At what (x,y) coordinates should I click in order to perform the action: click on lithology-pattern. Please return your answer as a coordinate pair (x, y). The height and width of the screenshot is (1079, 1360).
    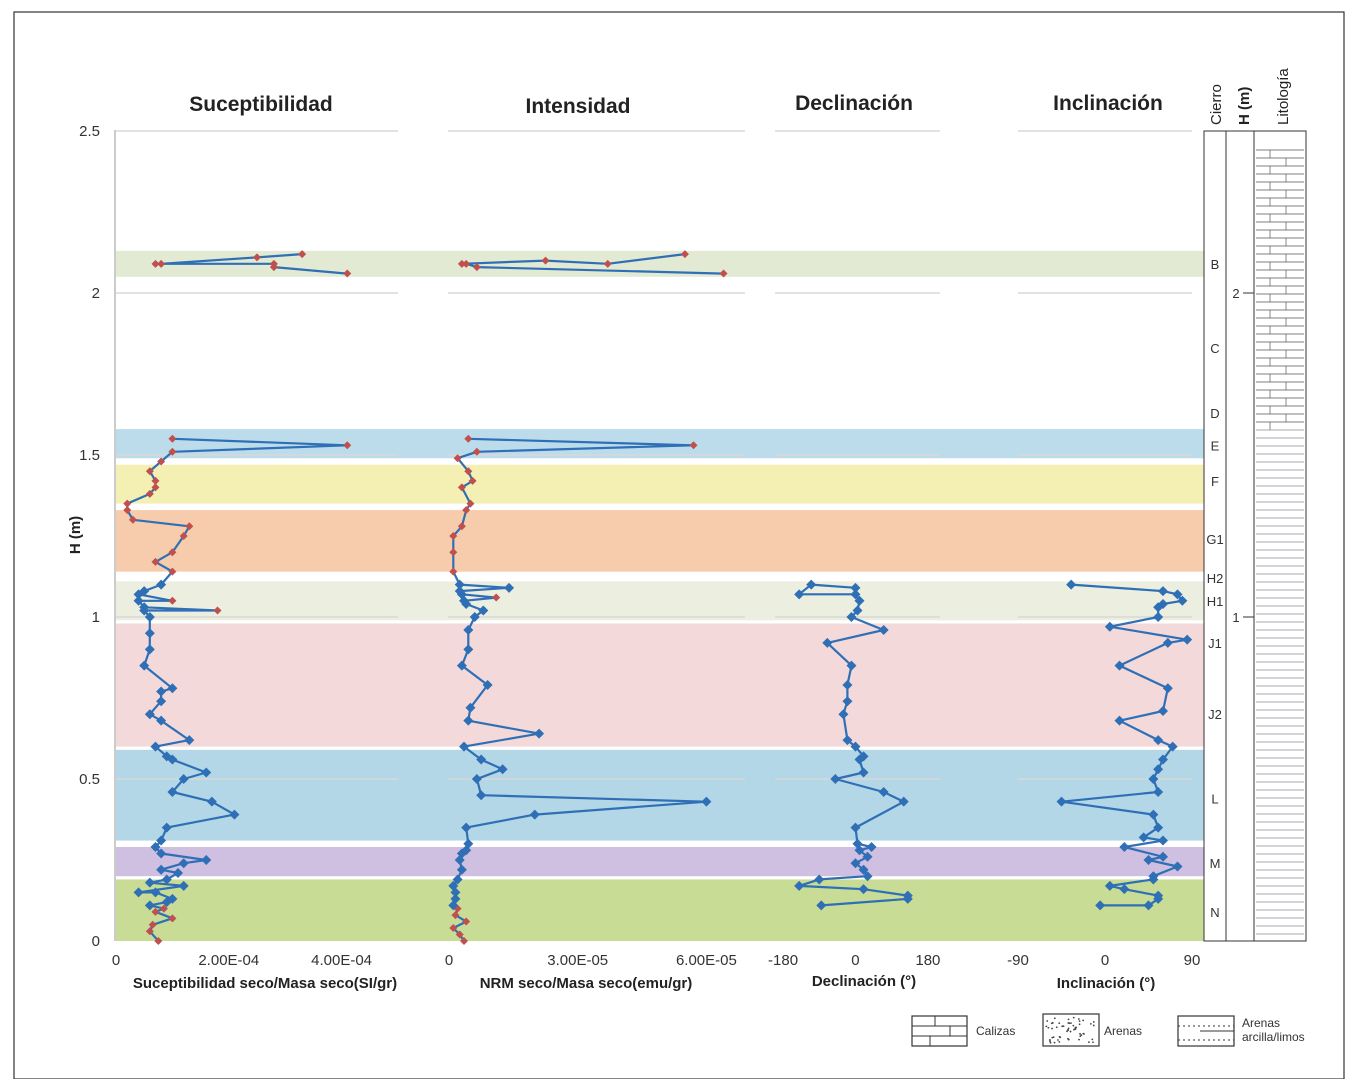
    Looking at the image, I should click on (1280, 542).